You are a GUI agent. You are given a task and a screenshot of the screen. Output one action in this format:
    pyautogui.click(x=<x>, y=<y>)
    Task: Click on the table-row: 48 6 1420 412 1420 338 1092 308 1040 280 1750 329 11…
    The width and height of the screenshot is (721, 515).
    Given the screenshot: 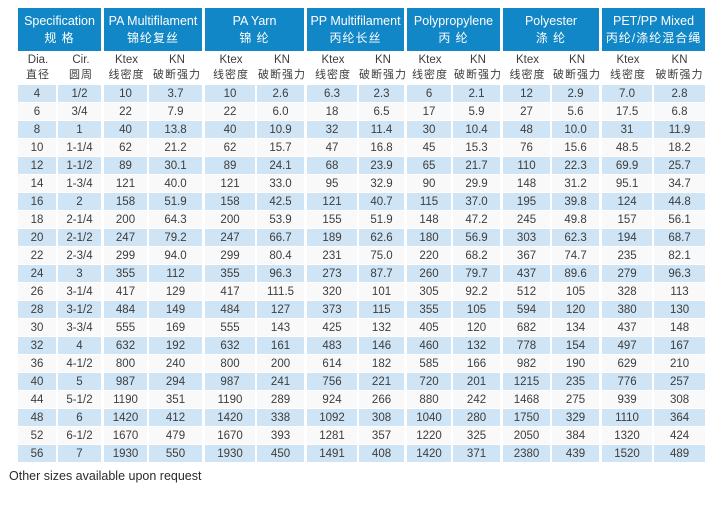 What is the action you would take?
    pyautogui.click(x=362, y=418)
    